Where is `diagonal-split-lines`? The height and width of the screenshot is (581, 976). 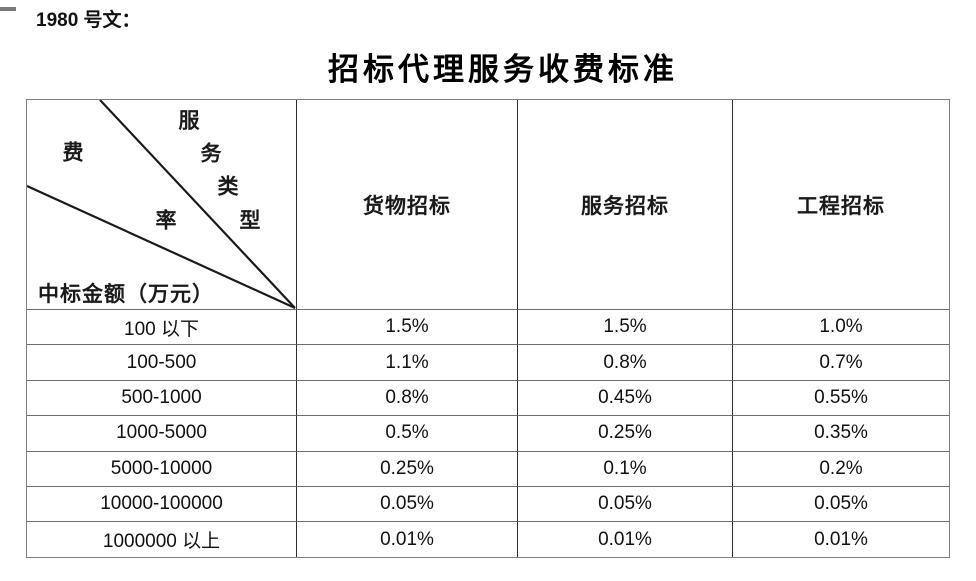 diagonal-split-lines is located at coordinates (161, 204).